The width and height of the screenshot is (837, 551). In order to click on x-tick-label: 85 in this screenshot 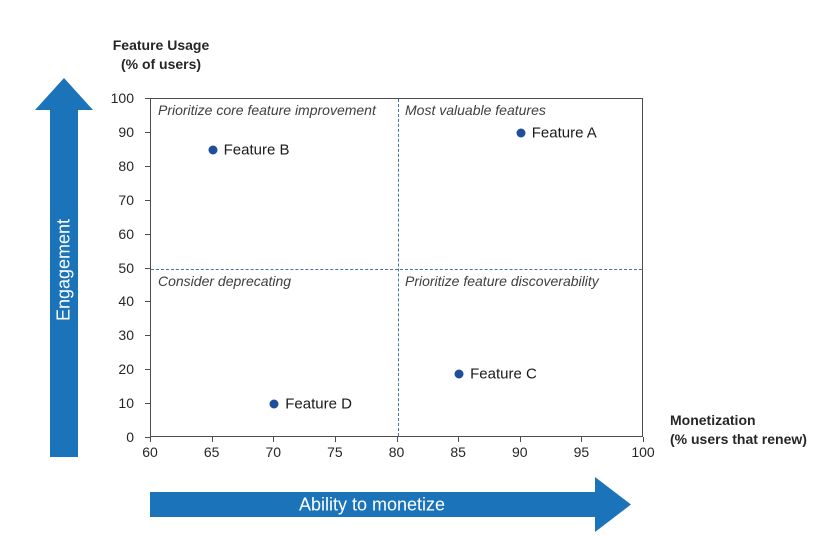, I will do `click(458, 452)`.